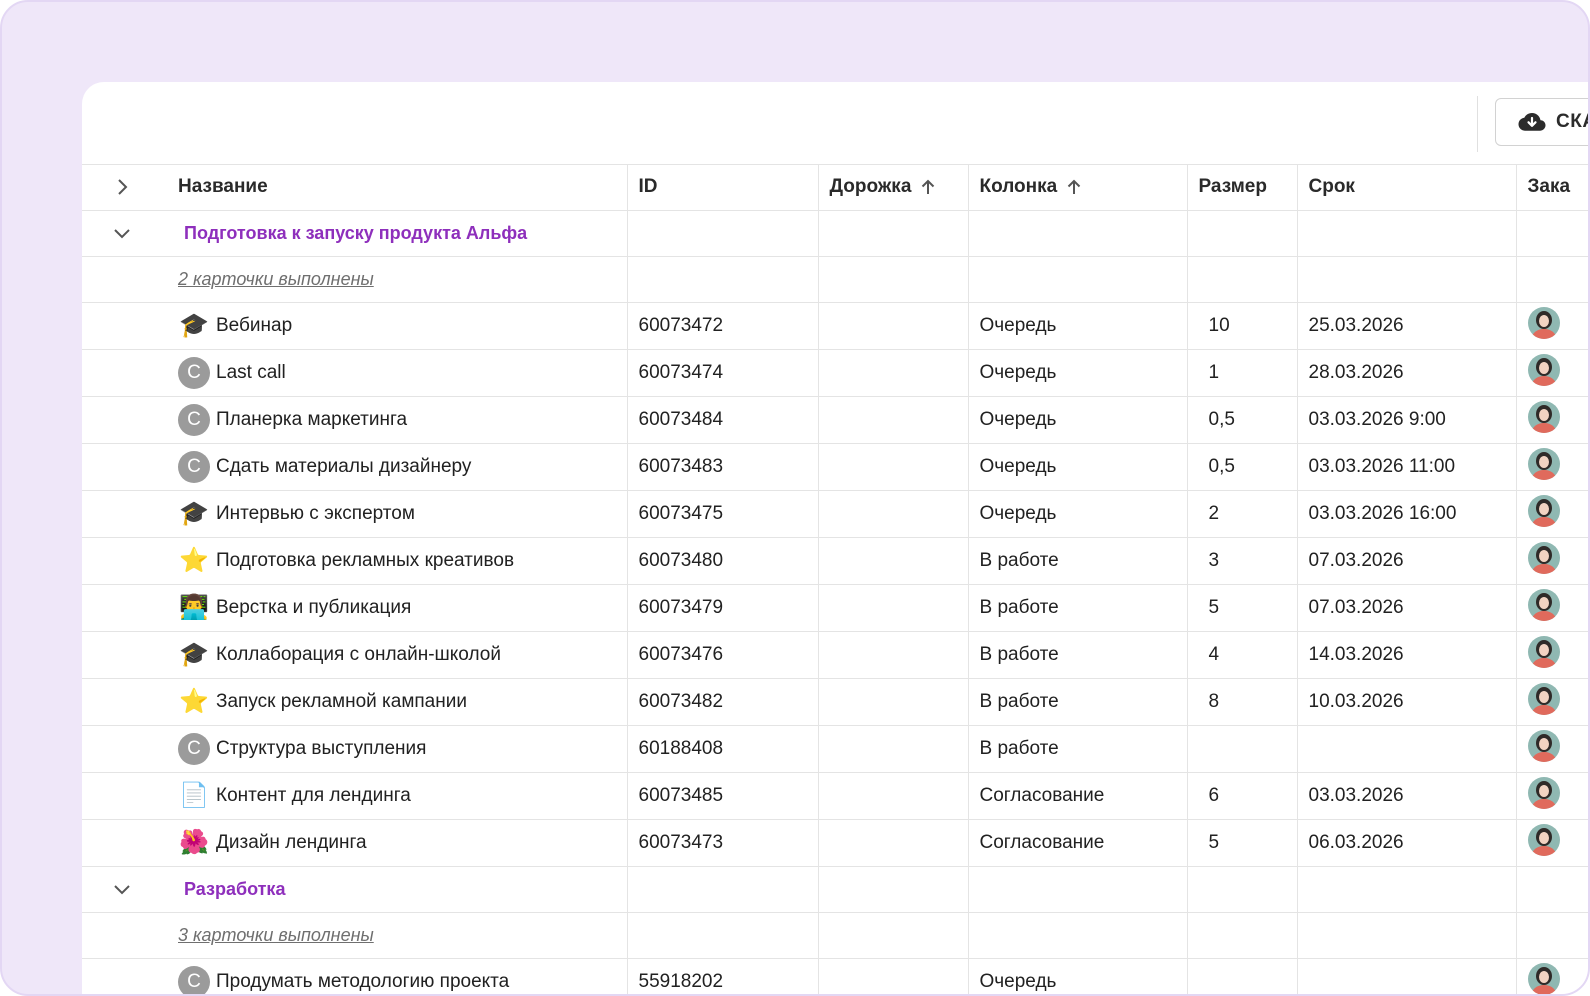 Image resolution: width=1590 pixels, height=996 pixels. What do you see at coordinates (122, 187) in the screenshot?
I see `expand-all-button` at bounding box center [122, 187].